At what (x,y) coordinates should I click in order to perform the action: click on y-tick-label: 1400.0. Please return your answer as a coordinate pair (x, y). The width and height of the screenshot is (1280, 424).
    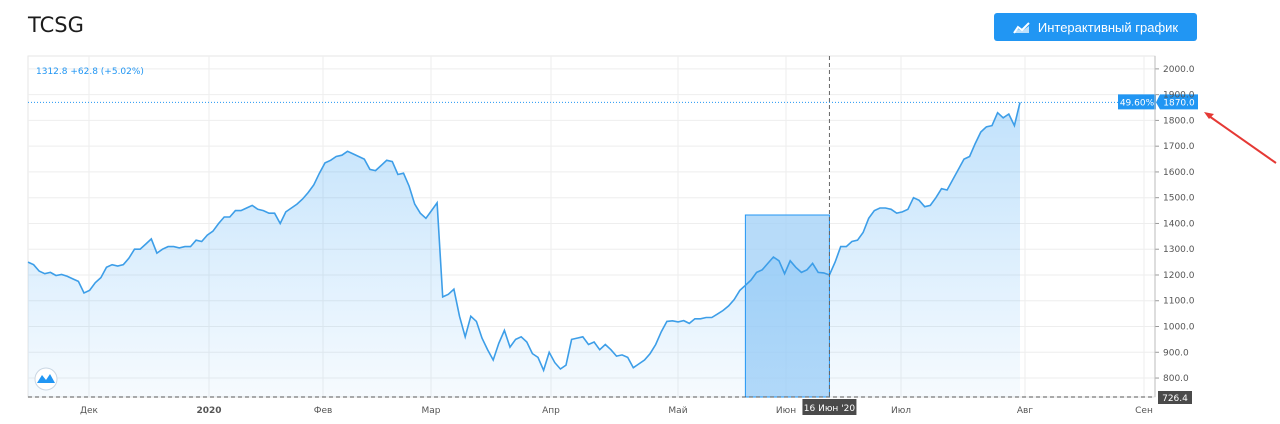
    Looking at the image, I should click on (1179, 224).